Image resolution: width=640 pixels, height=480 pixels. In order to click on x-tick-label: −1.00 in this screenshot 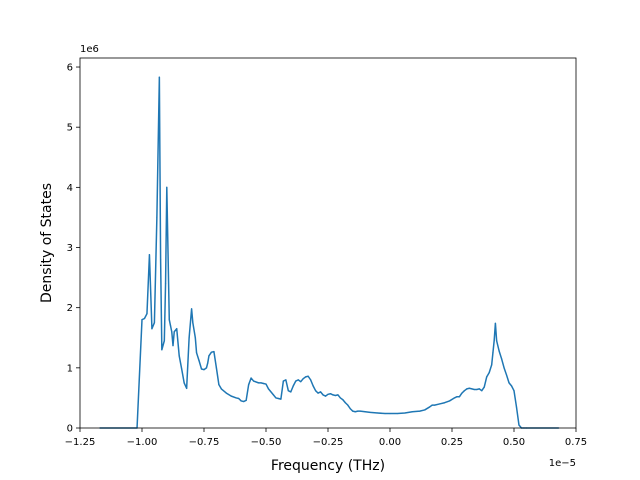, I will do `click(142, 442)`.